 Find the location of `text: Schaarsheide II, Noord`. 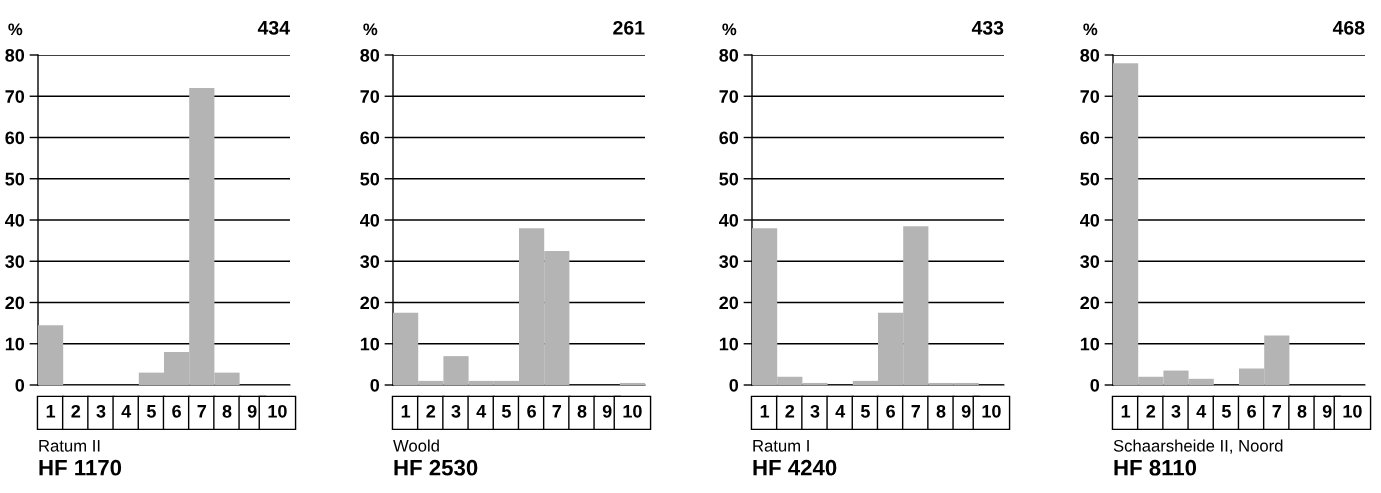

text: Schaarsheide II, Noord is located at coordinates (1198, 446).